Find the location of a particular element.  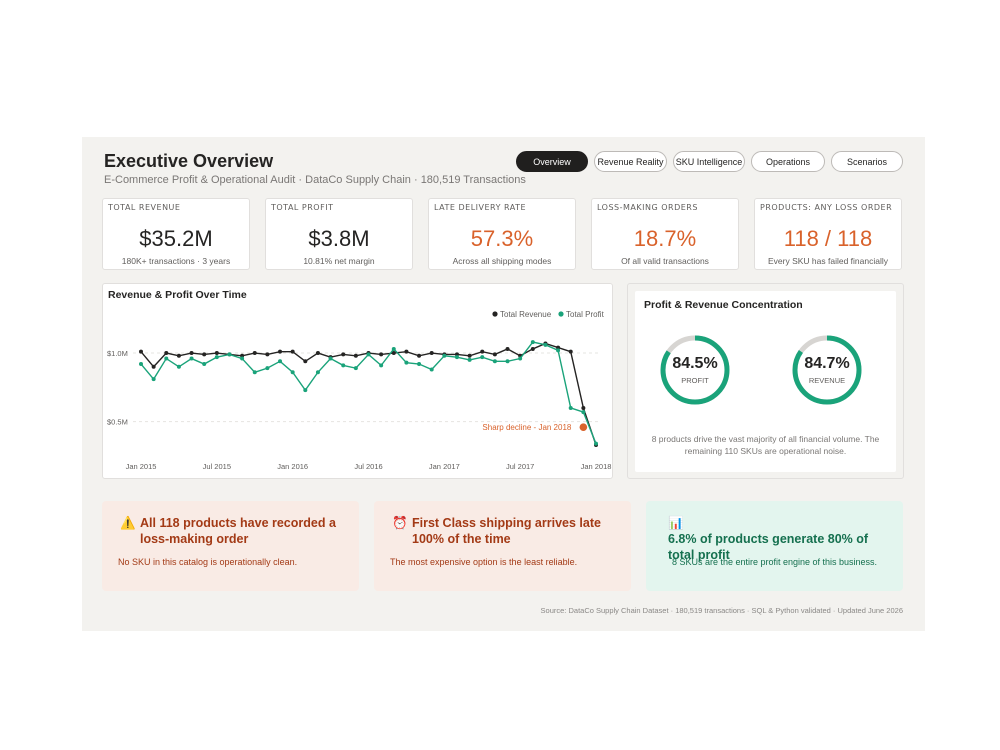

profit-donut: 84.5% PROFIT is located at coordinates (695, 370).